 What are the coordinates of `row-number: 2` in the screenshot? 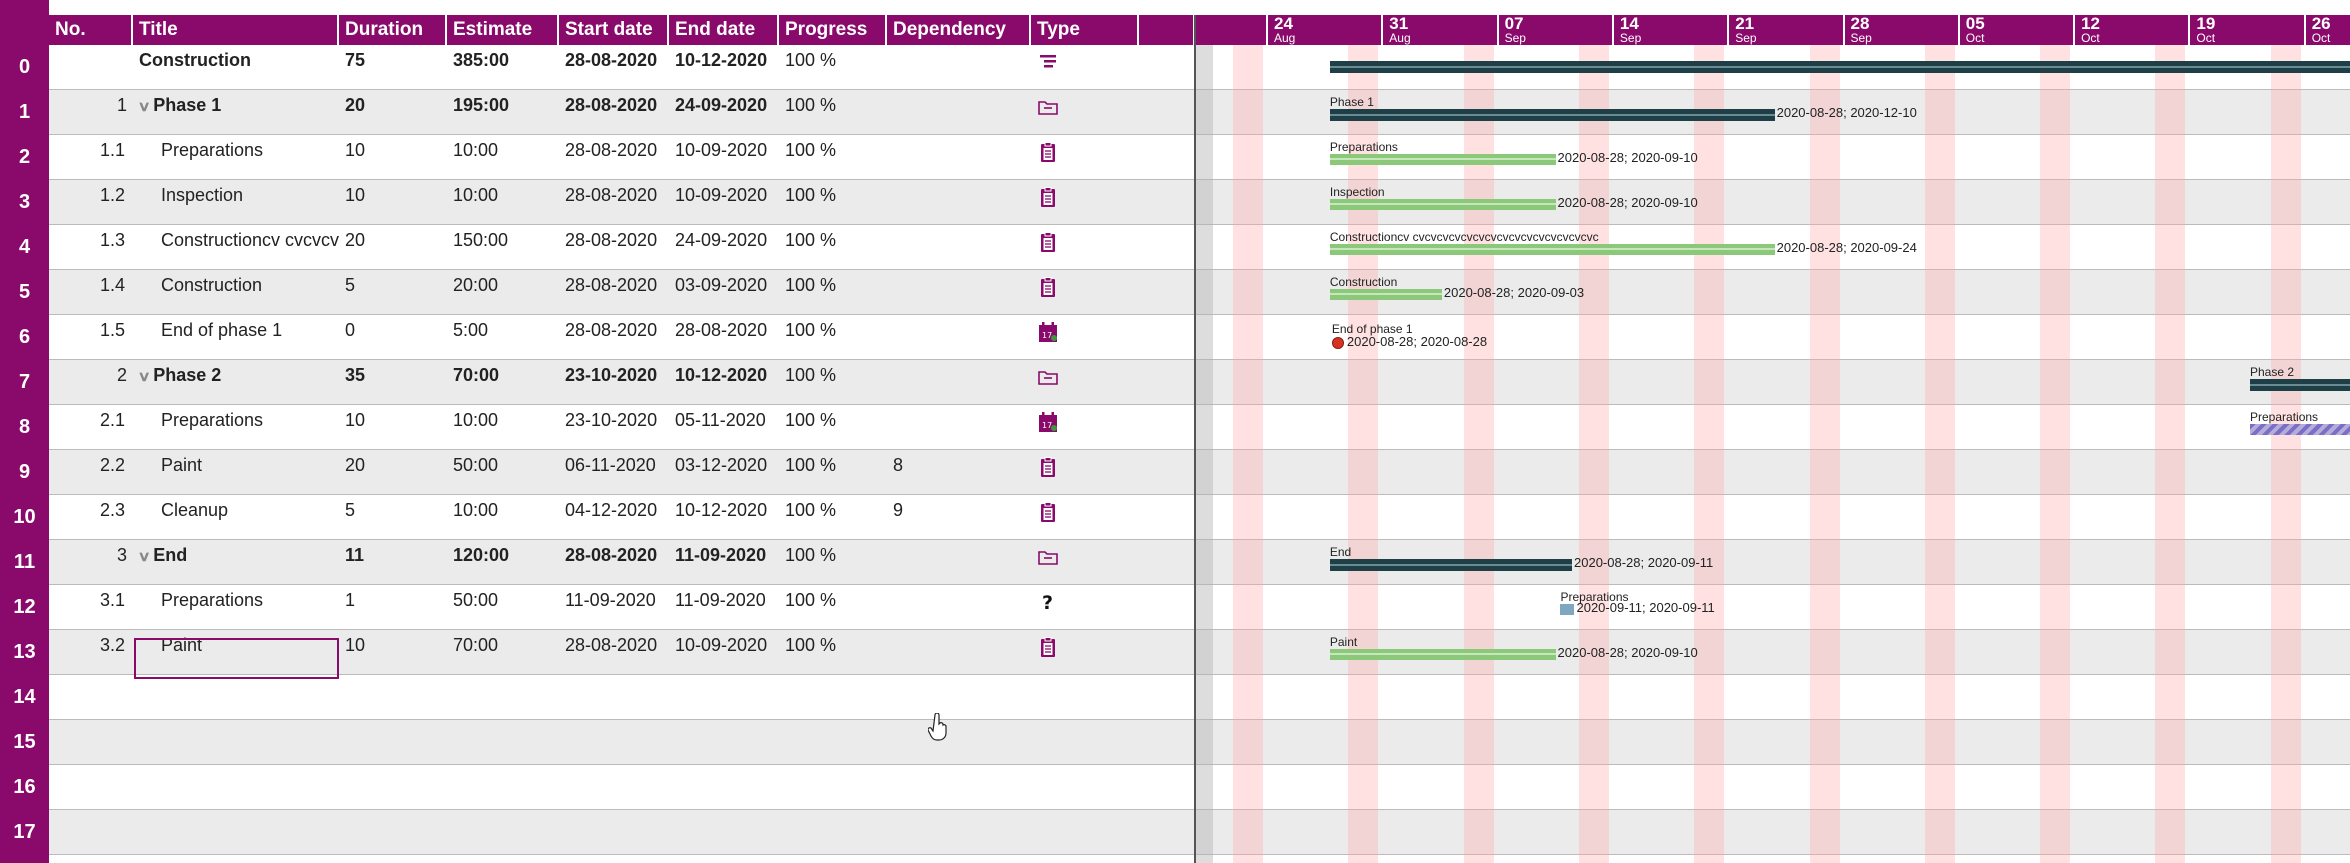 It's located at (24, 157).